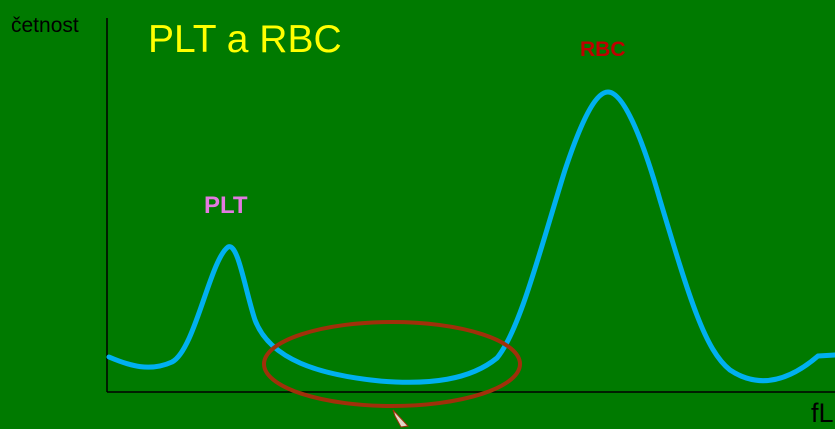 The height and width of the screenshot is (429, 835). What do you see at coordinates (392, 364) in the screenshot?
I see `highlight-ellipse` at bounding box center [392, 364].